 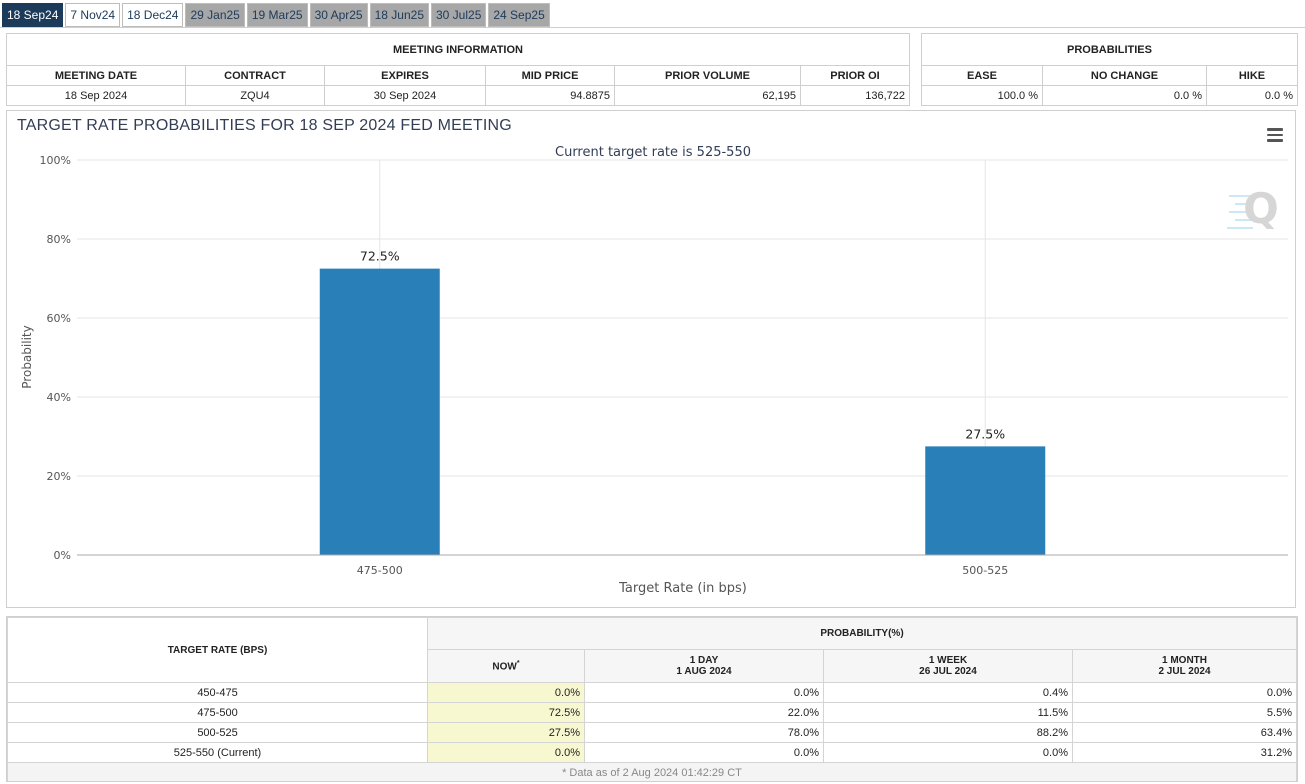 What do you see at coordinates (399, 15) in the screenshot?
I see `tab-meeting: 18 Jun25` at bounding box center [399, 15].